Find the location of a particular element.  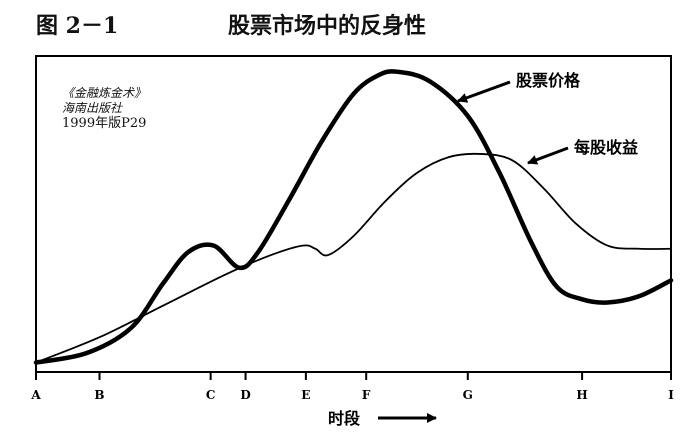

figure-number: 图 2－1 is located at coordinates (77, 26).